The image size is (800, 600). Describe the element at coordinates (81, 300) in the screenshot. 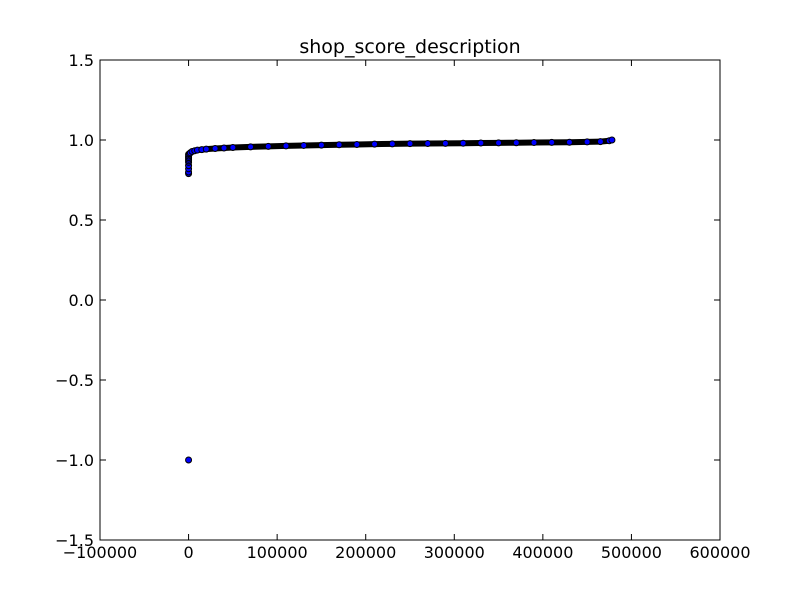

I see `y-tick-label: 0.0` at that location.